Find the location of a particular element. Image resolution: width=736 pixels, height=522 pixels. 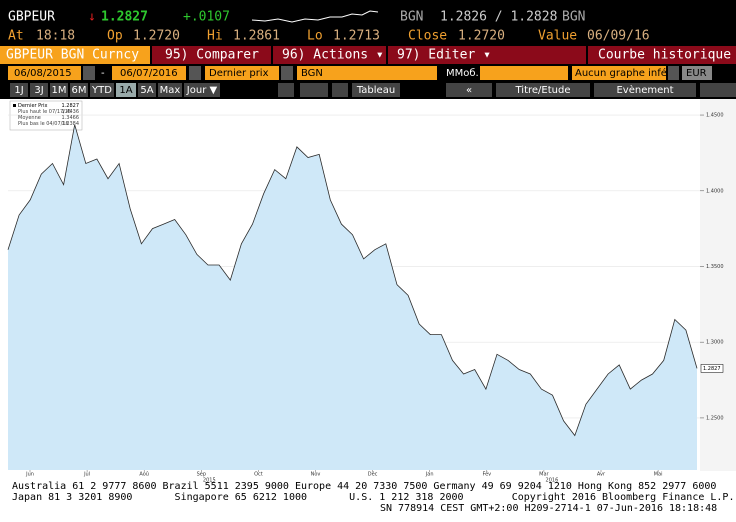

button-label: 1A is located at coordinates (125, 90).